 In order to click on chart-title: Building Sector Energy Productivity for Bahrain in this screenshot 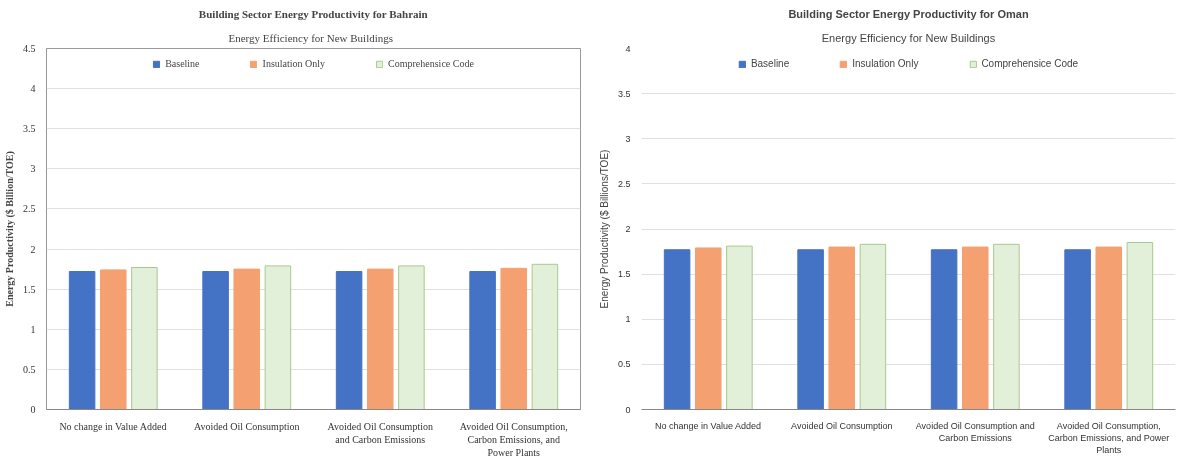, I will do `click(313, 13)`.